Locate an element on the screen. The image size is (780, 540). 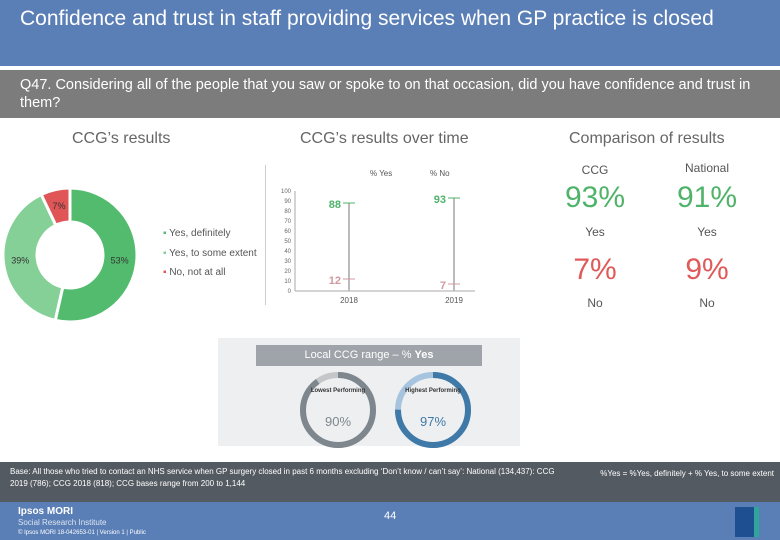
national-no-label: No is located at coordinates (707, 303).